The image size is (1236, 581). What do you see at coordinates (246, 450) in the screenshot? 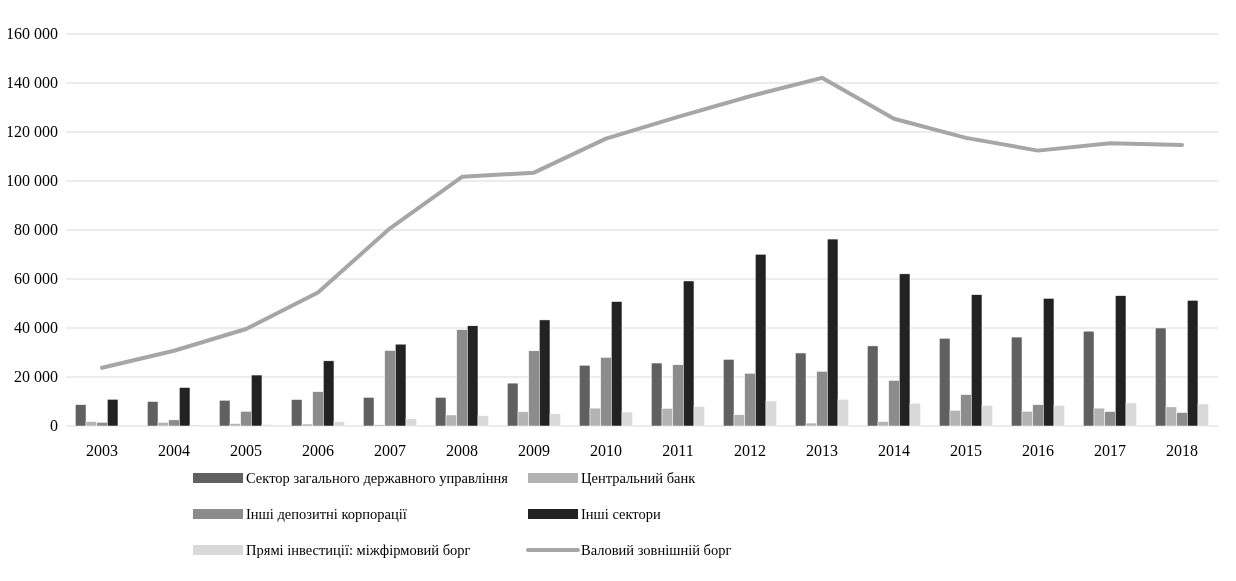
I see `x-tick-label: 2005` at bounding box center [246, 450].